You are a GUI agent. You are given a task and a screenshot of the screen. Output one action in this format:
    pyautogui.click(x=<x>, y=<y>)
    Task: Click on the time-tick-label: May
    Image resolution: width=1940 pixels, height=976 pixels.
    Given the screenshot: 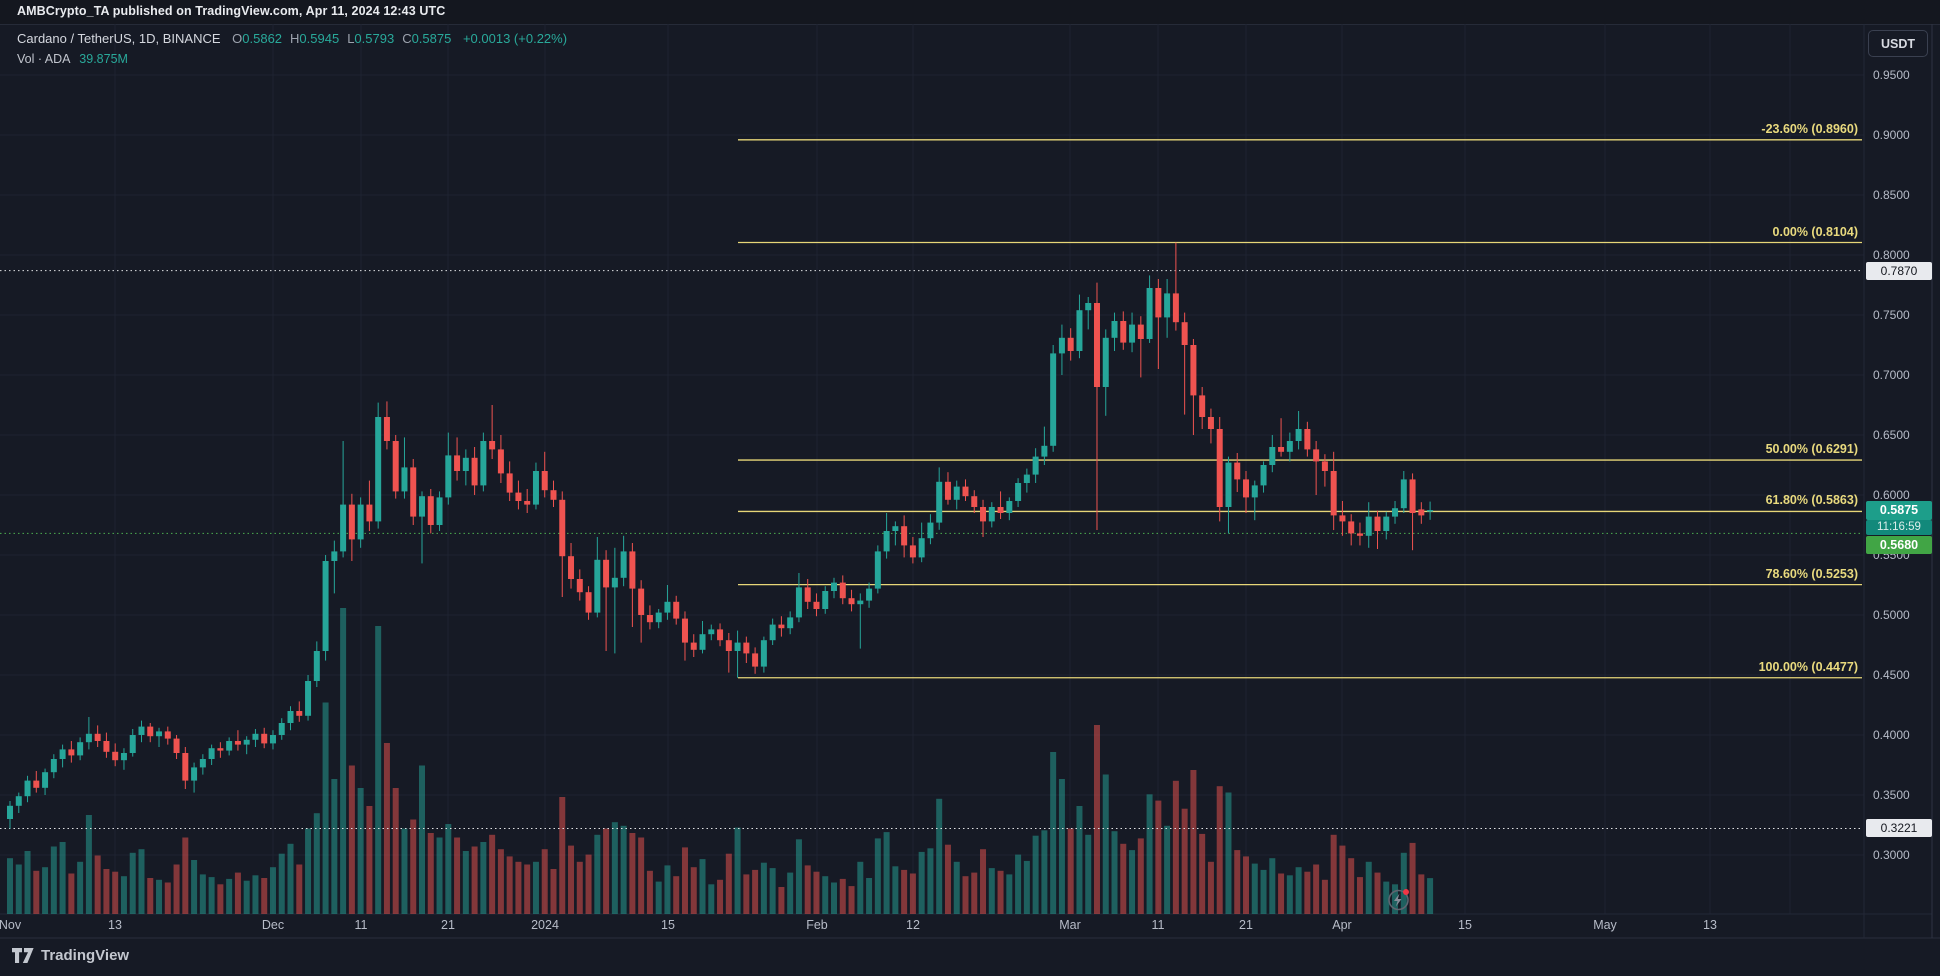 What is the action you would take?
    pyautogui.click(x=1605, y=925)
    